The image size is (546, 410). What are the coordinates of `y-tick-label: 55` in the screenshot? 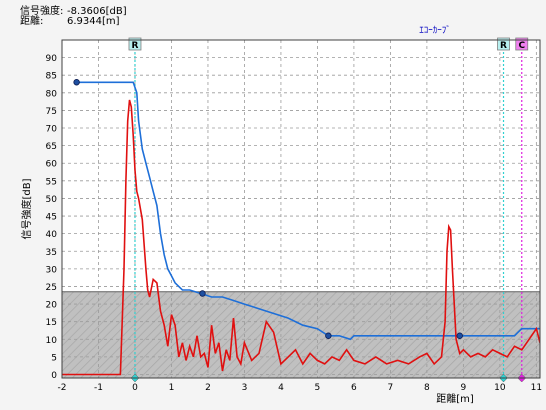 It's located at (51, 182).